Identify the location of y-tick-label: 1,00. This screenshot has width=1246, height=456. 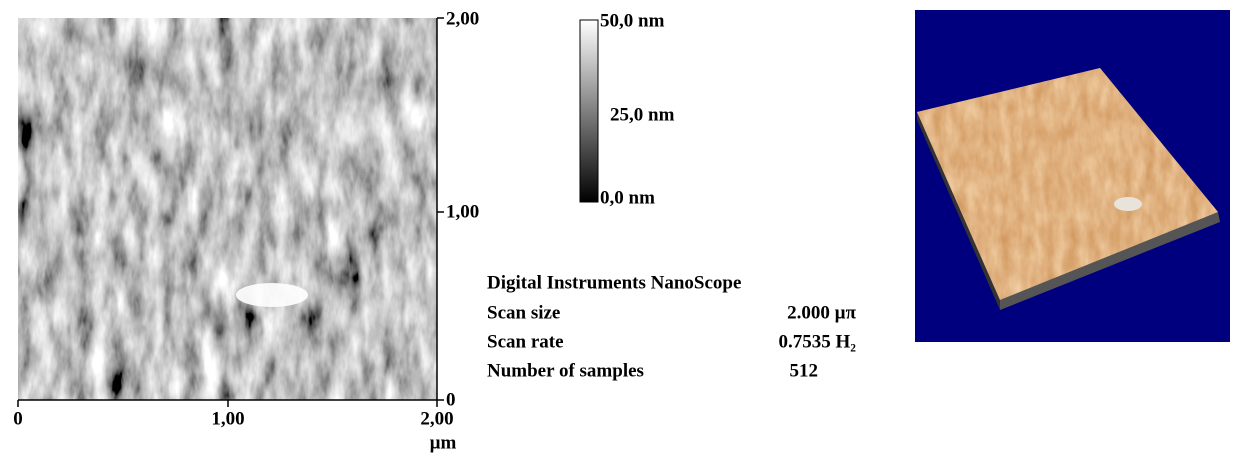
(462, 211).